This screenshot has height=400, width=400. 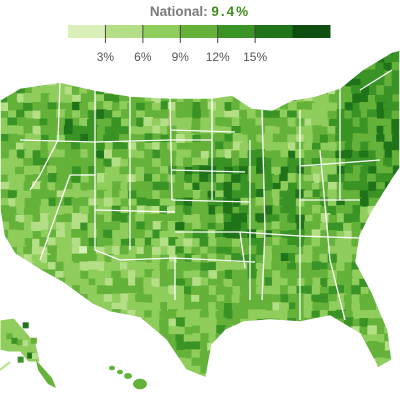 I want to click on legend-swatch, so click(x=161, y=31).